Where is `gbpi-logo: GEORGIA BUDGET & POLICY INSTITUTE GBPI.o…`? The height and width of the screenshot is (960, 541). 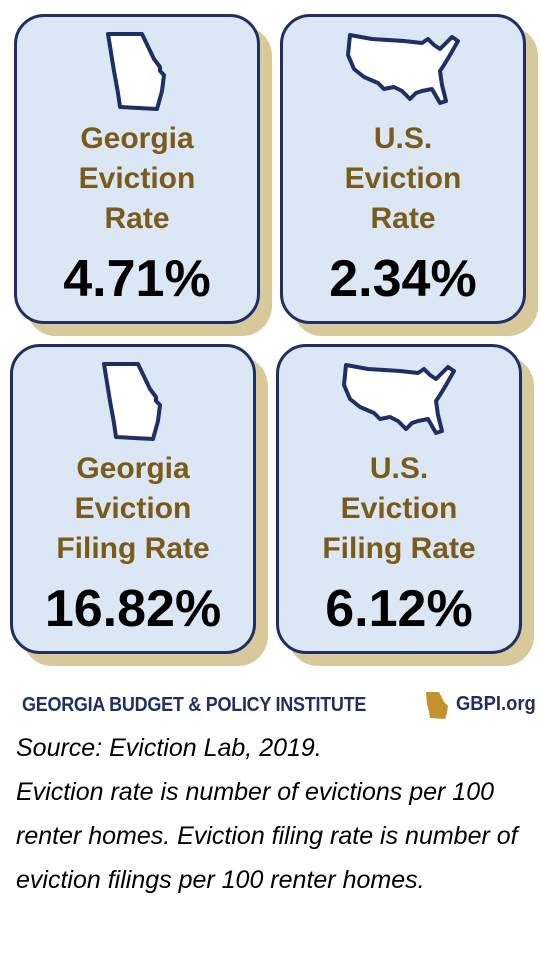
gbpi-logo: GEORGIA BUDGET & POLICY INSTITUTE GBPI.o… is located at coordinates (279, 705).